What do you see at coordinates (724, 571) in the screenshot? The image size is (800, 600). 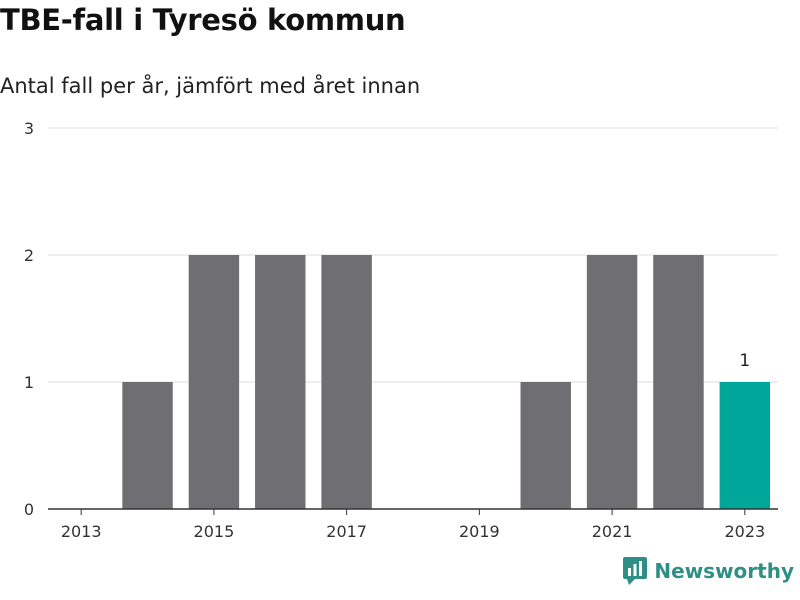 I see `brand-name: Newsworthy` at bounding box center [724, 571].